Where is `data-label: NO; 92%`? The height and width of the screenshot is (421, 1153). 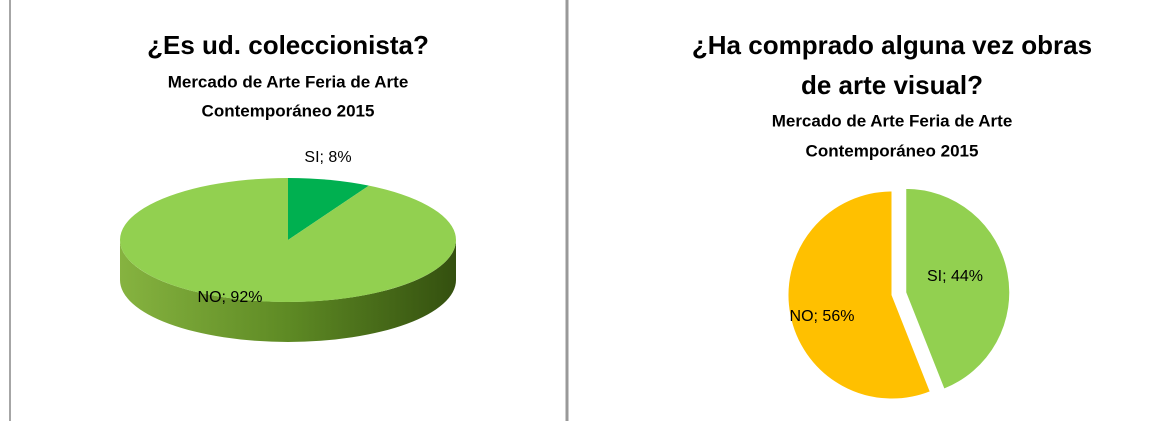 data-label: NO; 92% is located at coordinates (230, 297).